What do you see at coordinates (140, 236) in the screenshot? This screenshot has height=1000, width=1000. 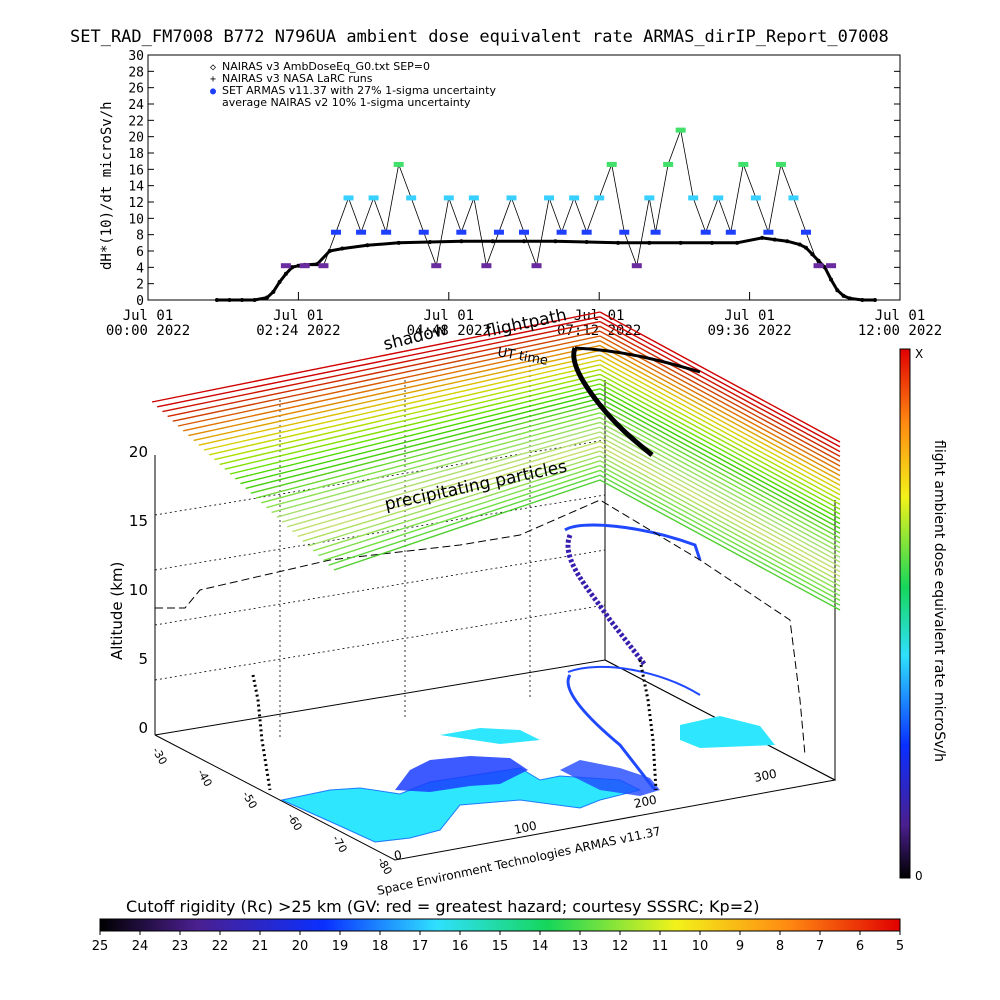 I see `y-tick-label: 8` at bounding box center [140, 236].